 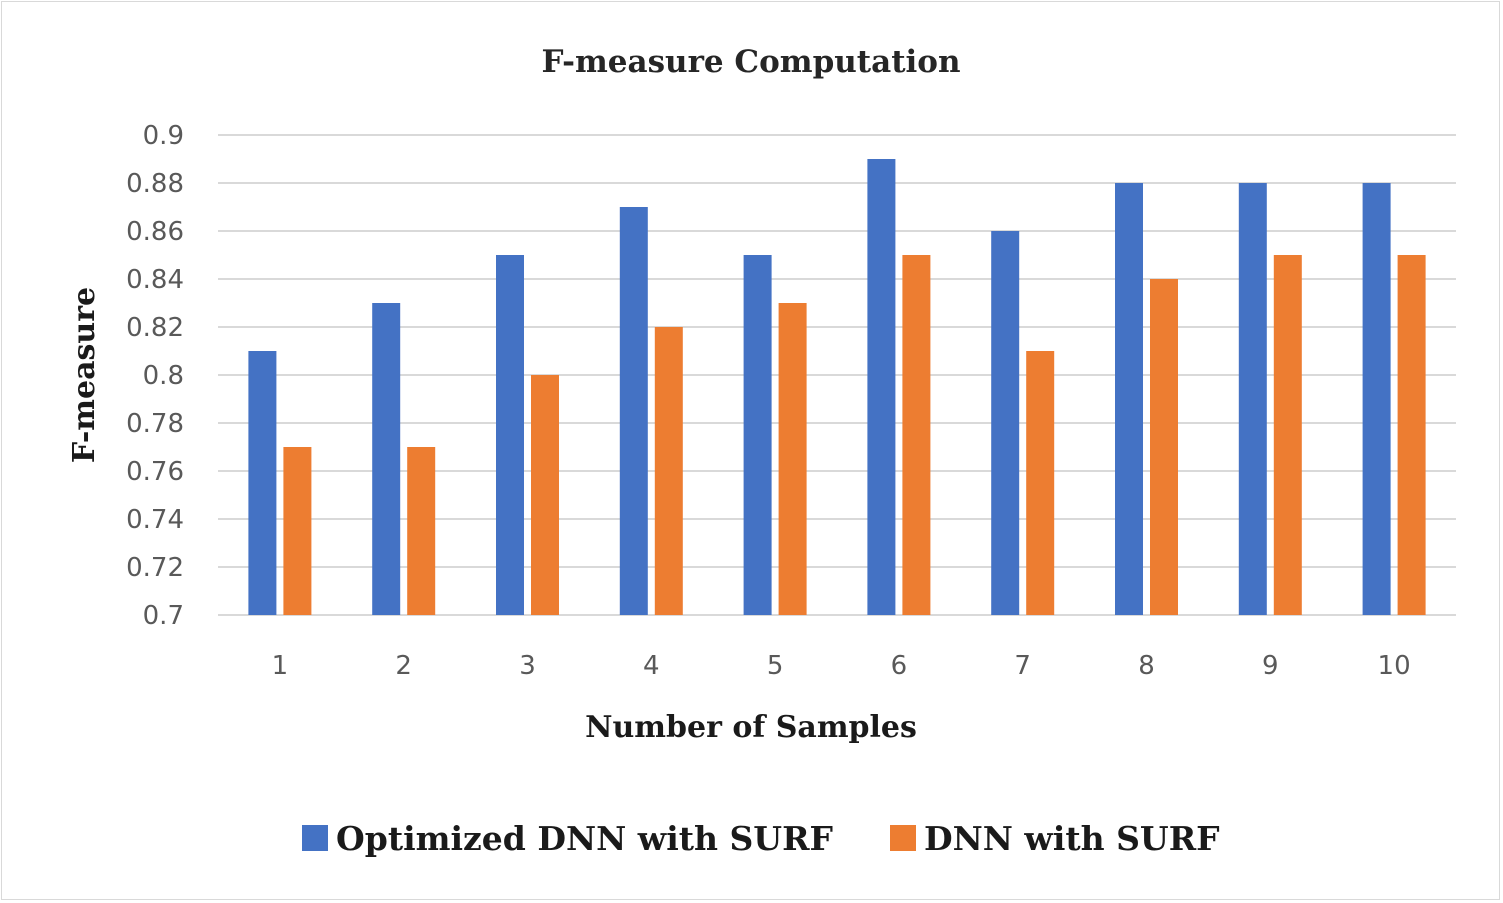 What do you see at coordinates (903, 838) in the screenshot?
I see `legend-swatch-dnn` at bounding box center [903, 838].